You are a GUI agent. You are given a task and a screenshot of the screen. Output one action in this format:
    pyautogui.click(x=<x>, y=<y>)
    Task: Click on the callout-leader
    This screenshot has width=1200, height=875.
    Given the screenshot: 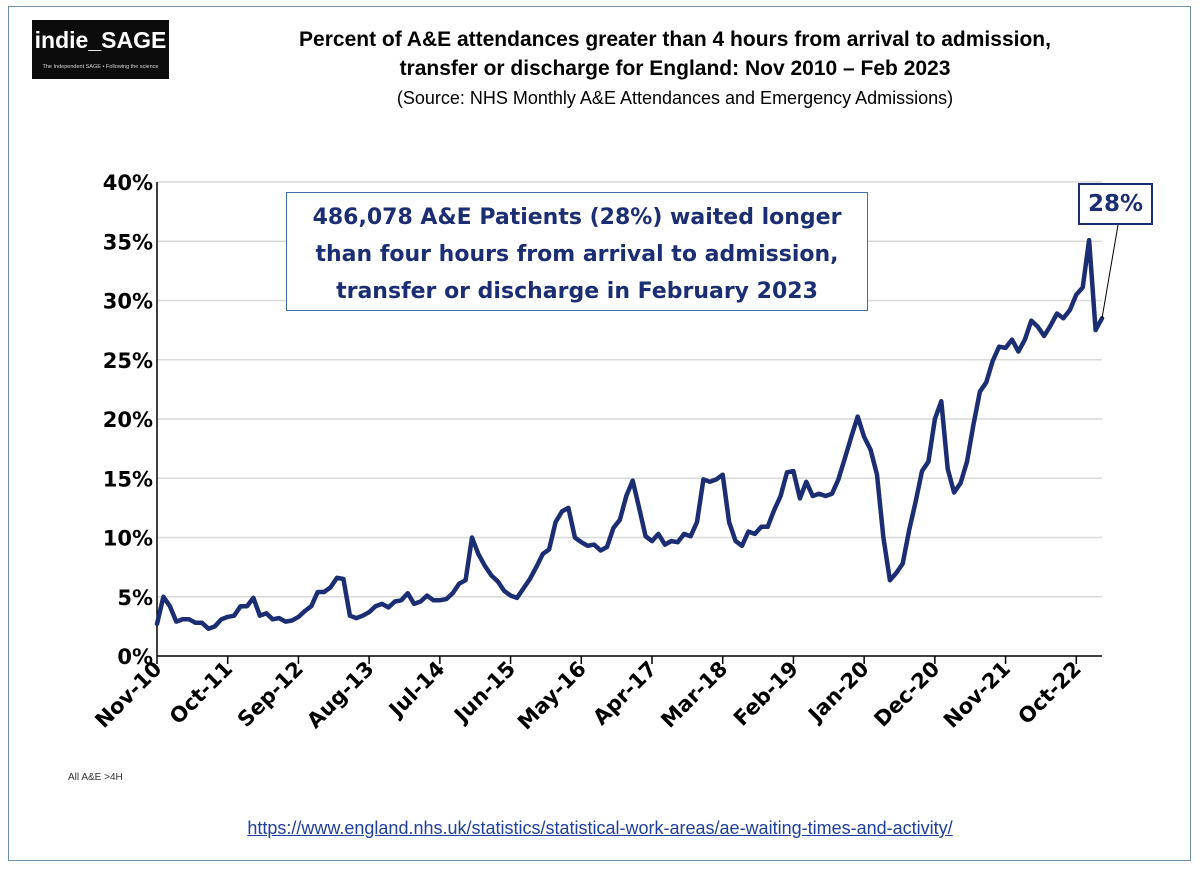 What is the action you would take?
    pyautogui.click(x=1110, y=271)
    